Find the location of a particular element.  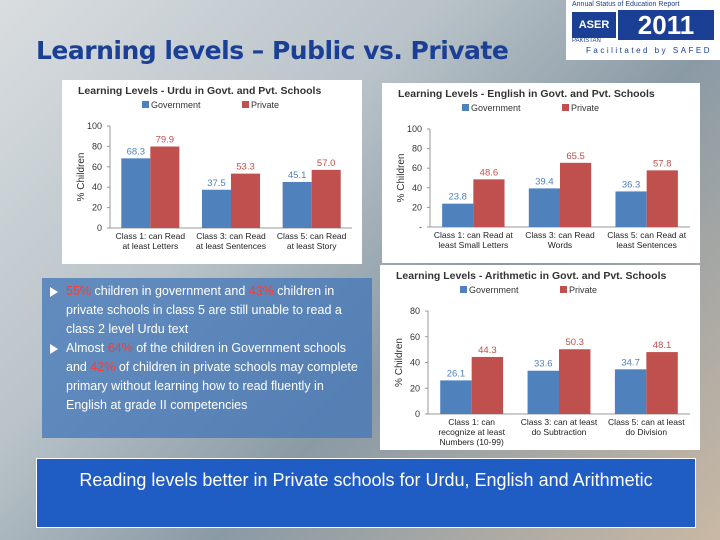

x-tick-label: Class 1: can Read at least Small Letters is located at coordinates (473, 240).